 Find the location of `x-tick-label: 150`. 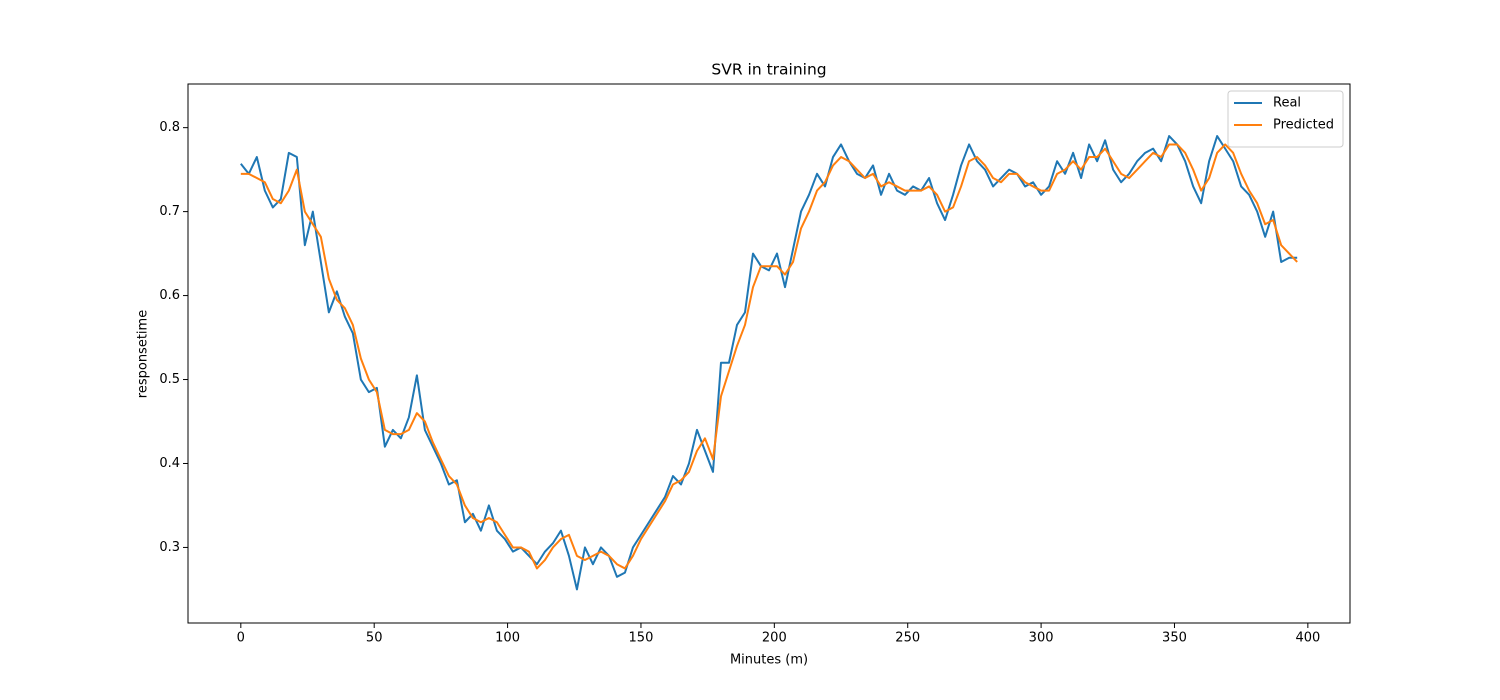

x-tick-label: 150 is located at coordinates (641, 638).